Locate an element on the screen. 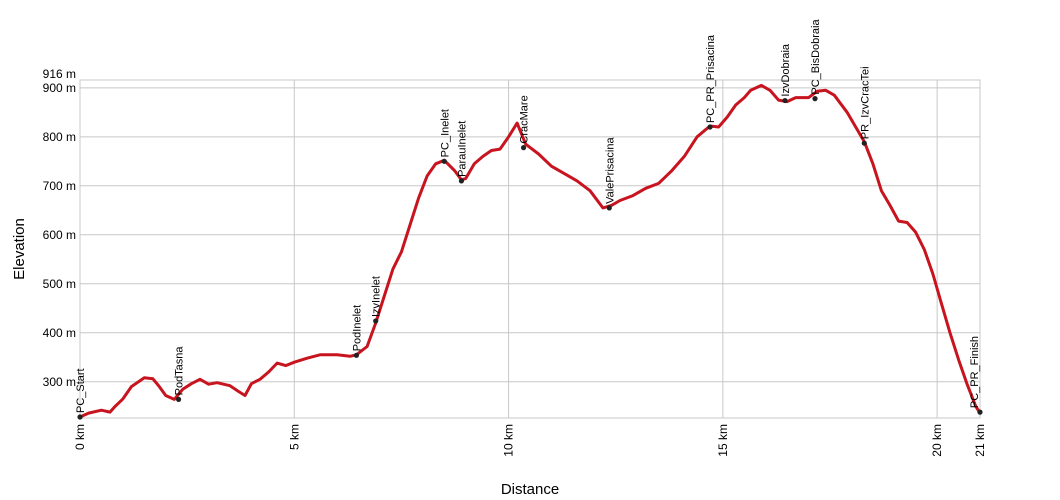 This screenshot has width=1060, height=500. x-tick-label: 5 km is located at coordinates (294, 437).